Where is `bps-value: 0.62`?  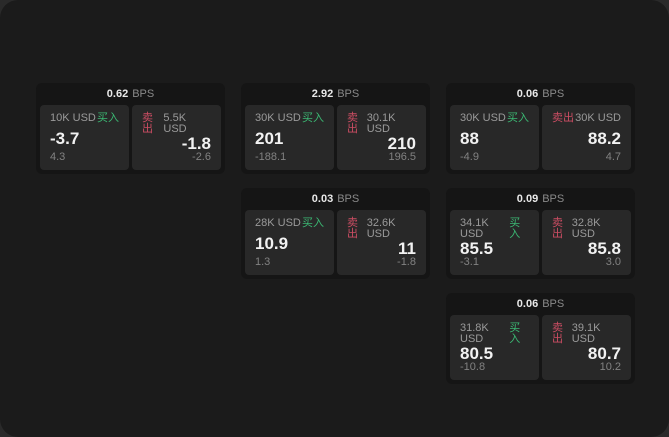 bps-value: 0.62 is located at coordinates (117, 93).